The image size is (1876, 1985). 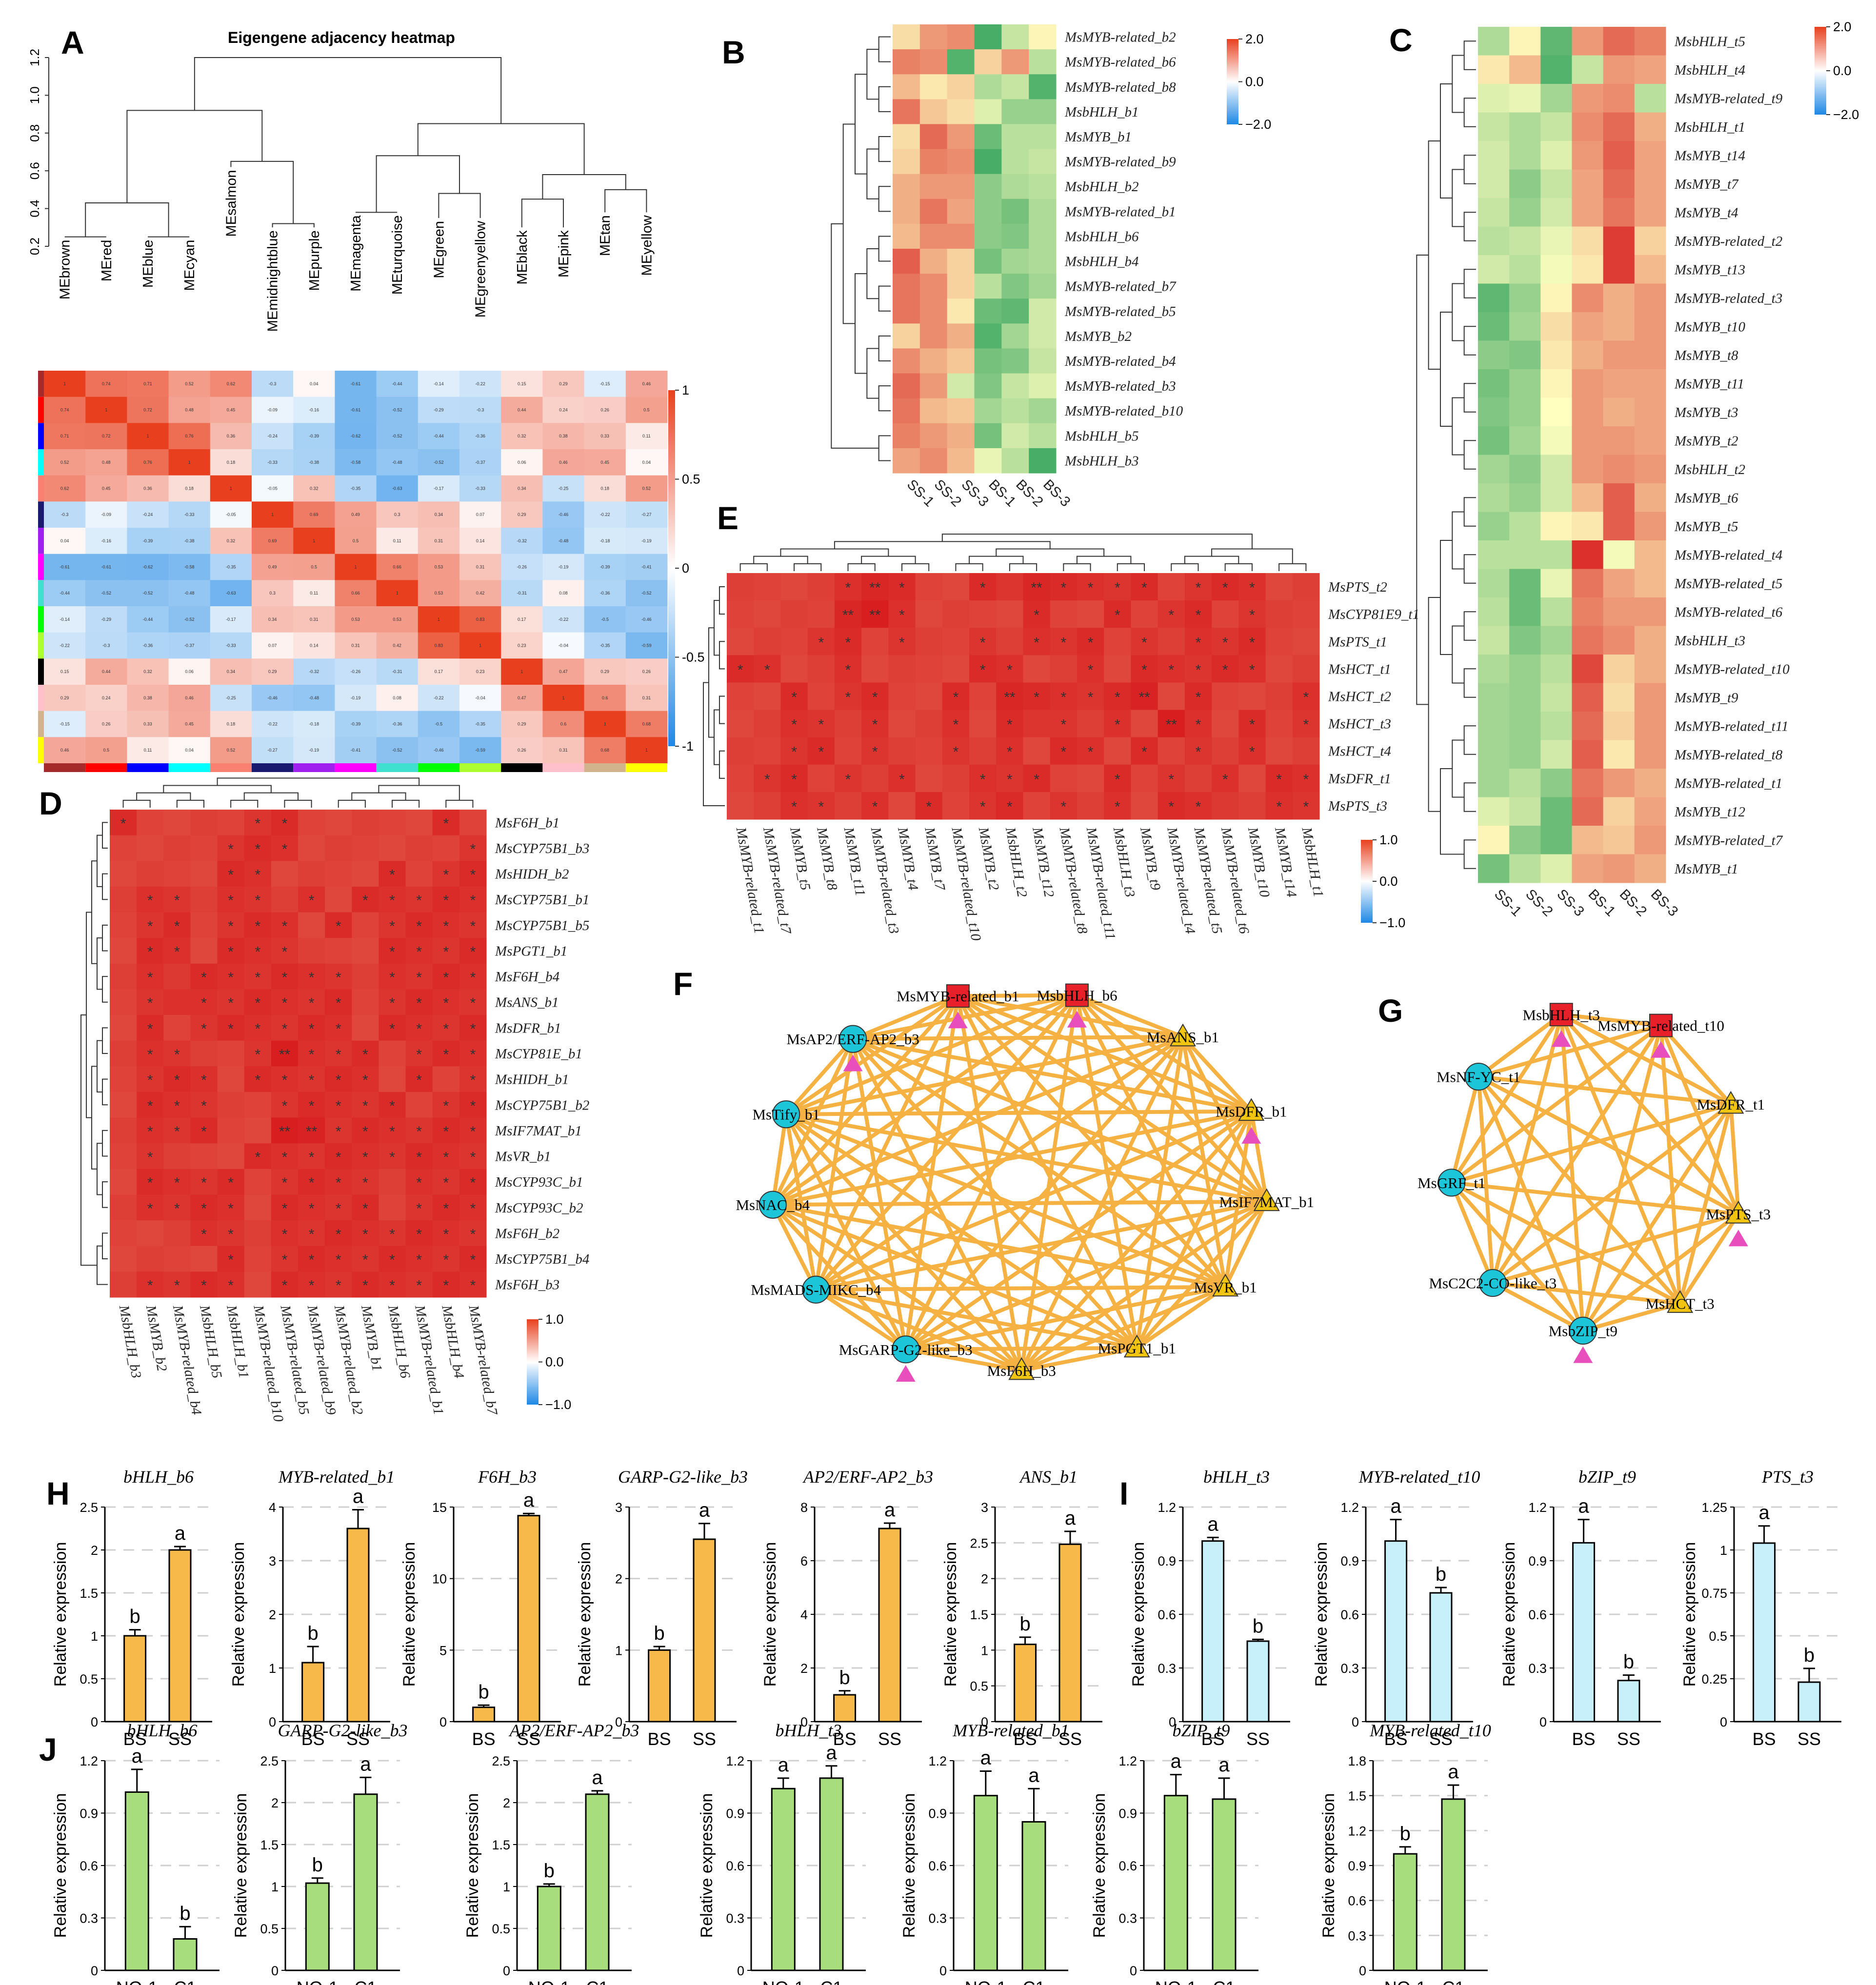 What do you see at coordinates (356, 540) in the screenshot?
I see `cell-value-label: 0.5` at bounding box center [356, 540].